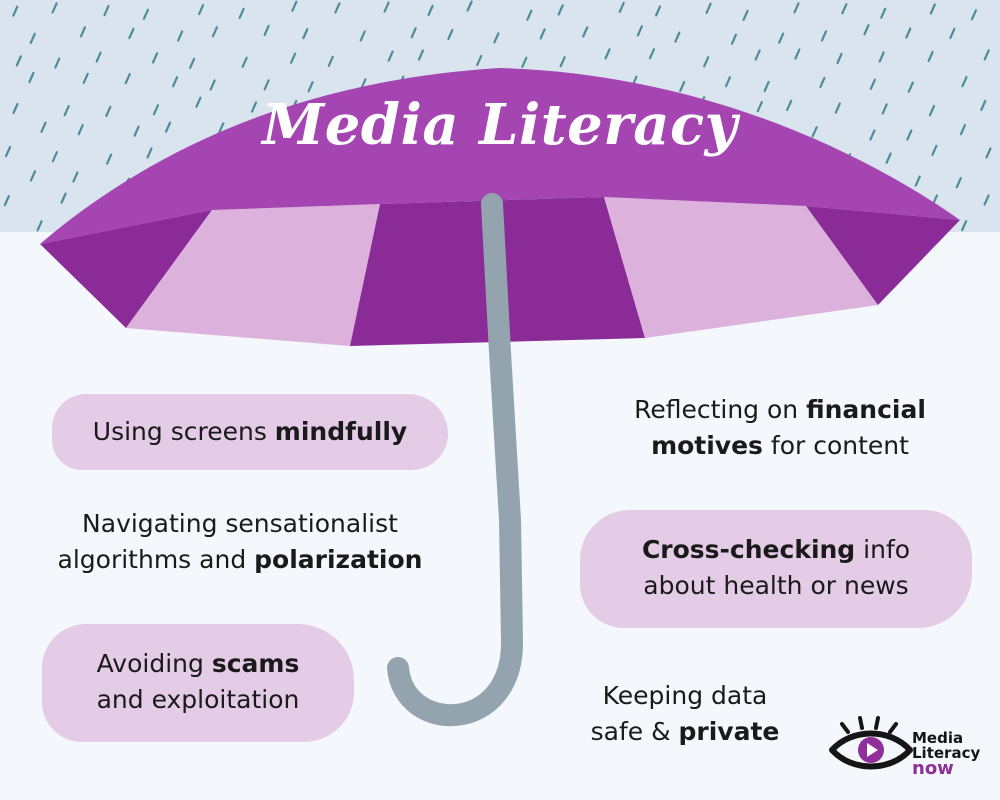 The height and width of the screenshot is (800, 1000). Describe the element at coordinates (835, 445) in the screenshot. I see `item-text: for content` at that location.